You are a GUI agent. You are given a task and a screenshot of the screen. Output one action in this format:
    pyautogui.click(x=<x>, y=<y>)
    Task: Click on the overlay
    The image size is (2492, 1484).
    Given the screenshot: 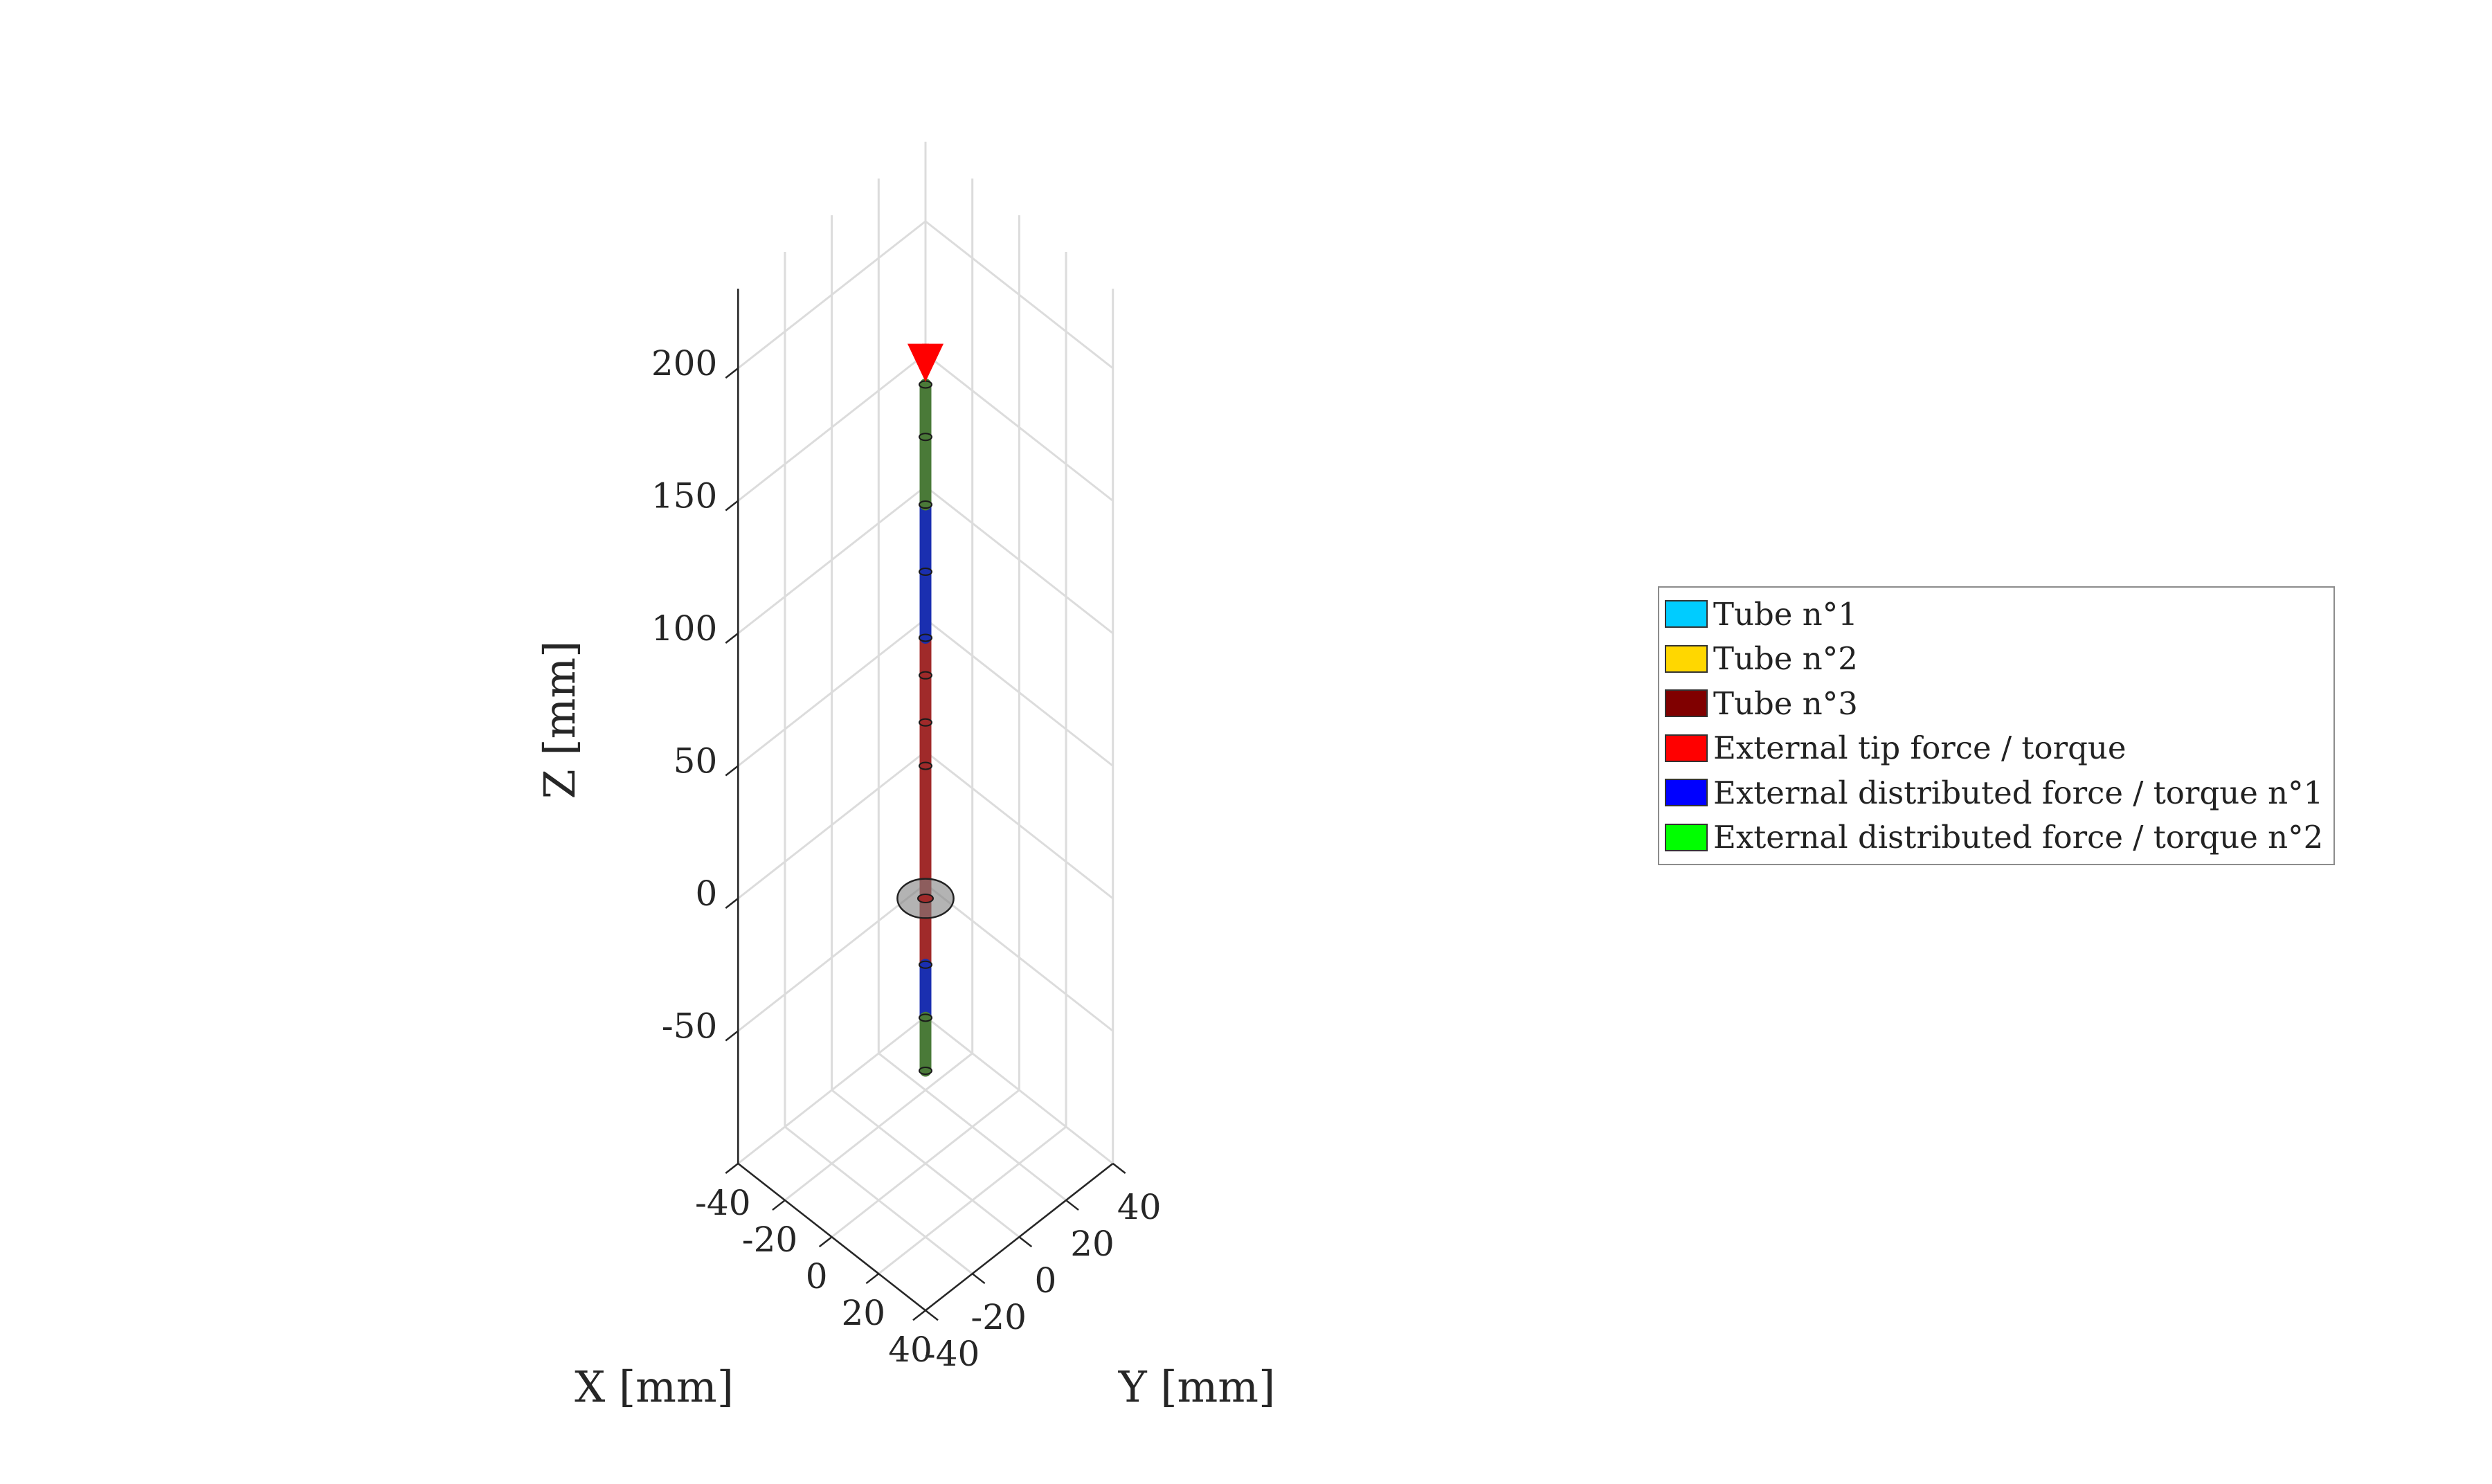 What is the action you would take?
    pyautogui.click(x=925, y=631)
    